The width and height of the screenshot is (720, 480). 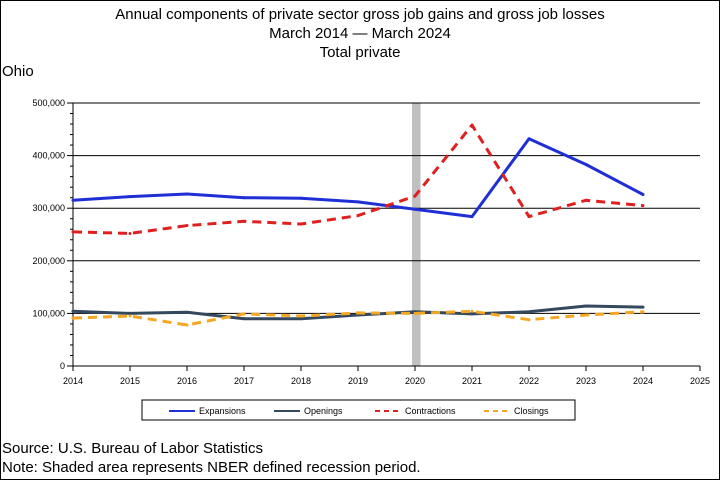 I want to click on legend-label-closings: Closings, so click(x=531, y=411).